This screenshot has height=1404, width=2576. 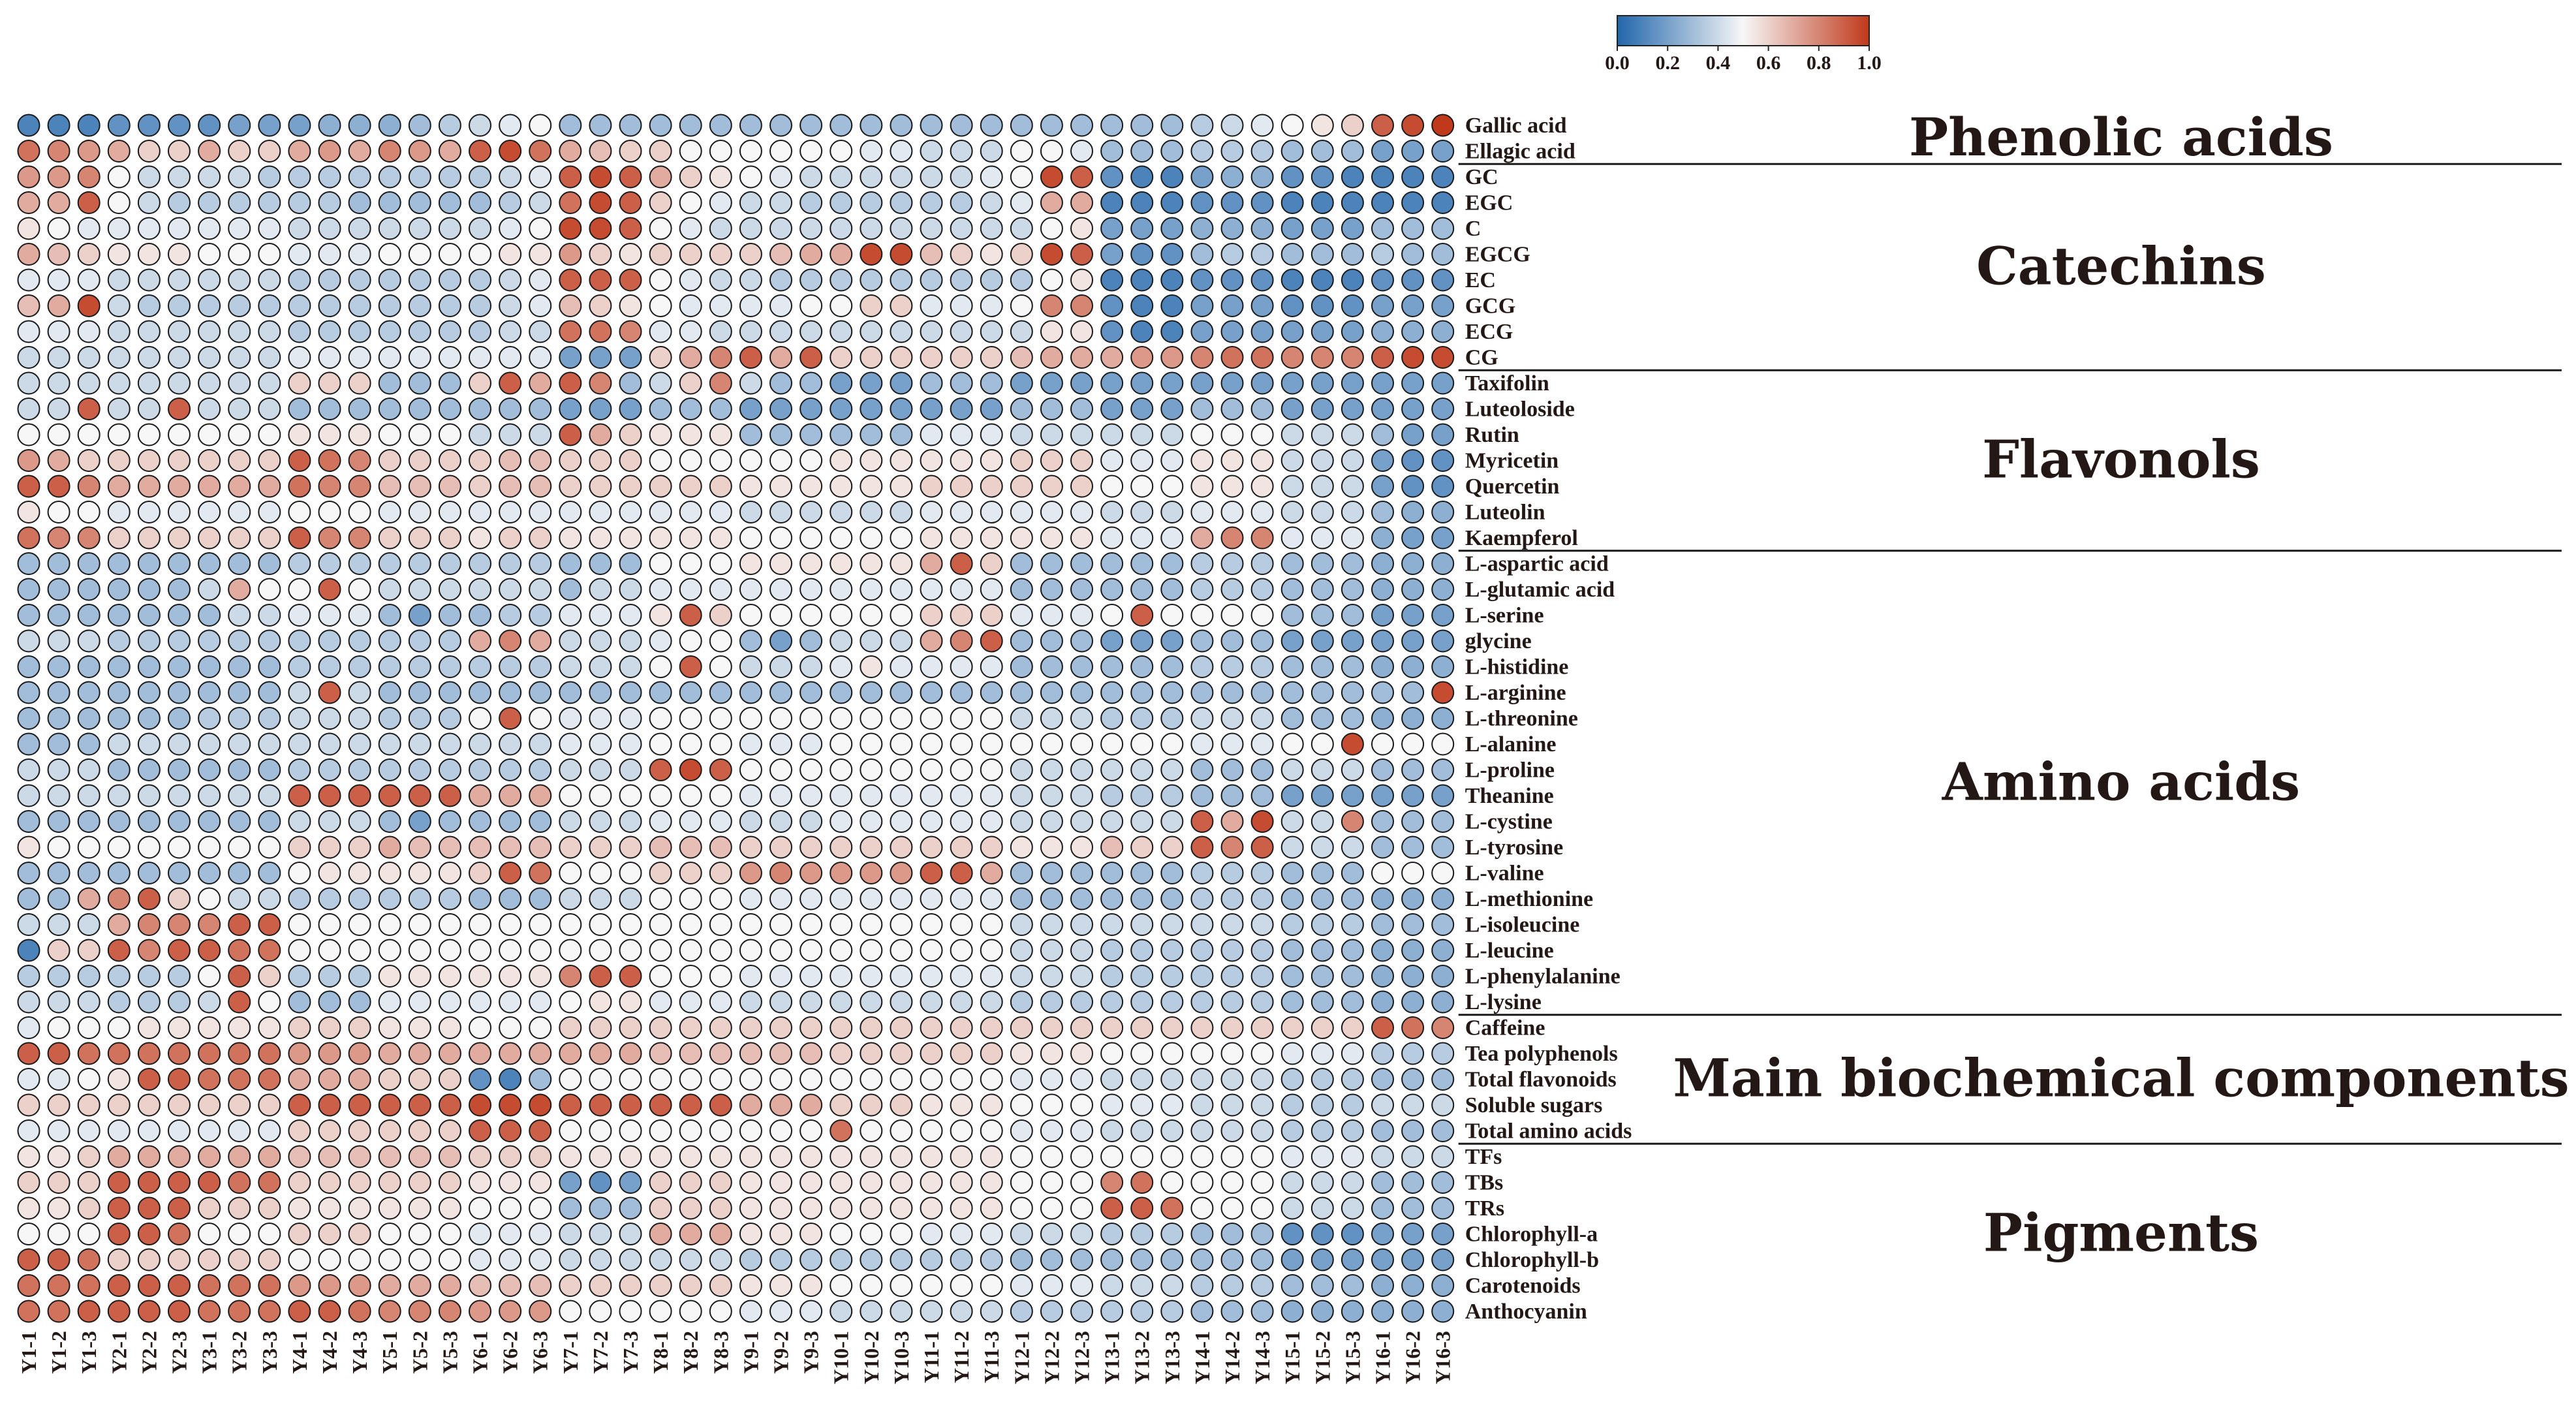 What do you see at coordinates (1232, 1358) in the screenshot?
I see `col-label-y14-2: Y14-2` at bounding box center [1232, 1358].